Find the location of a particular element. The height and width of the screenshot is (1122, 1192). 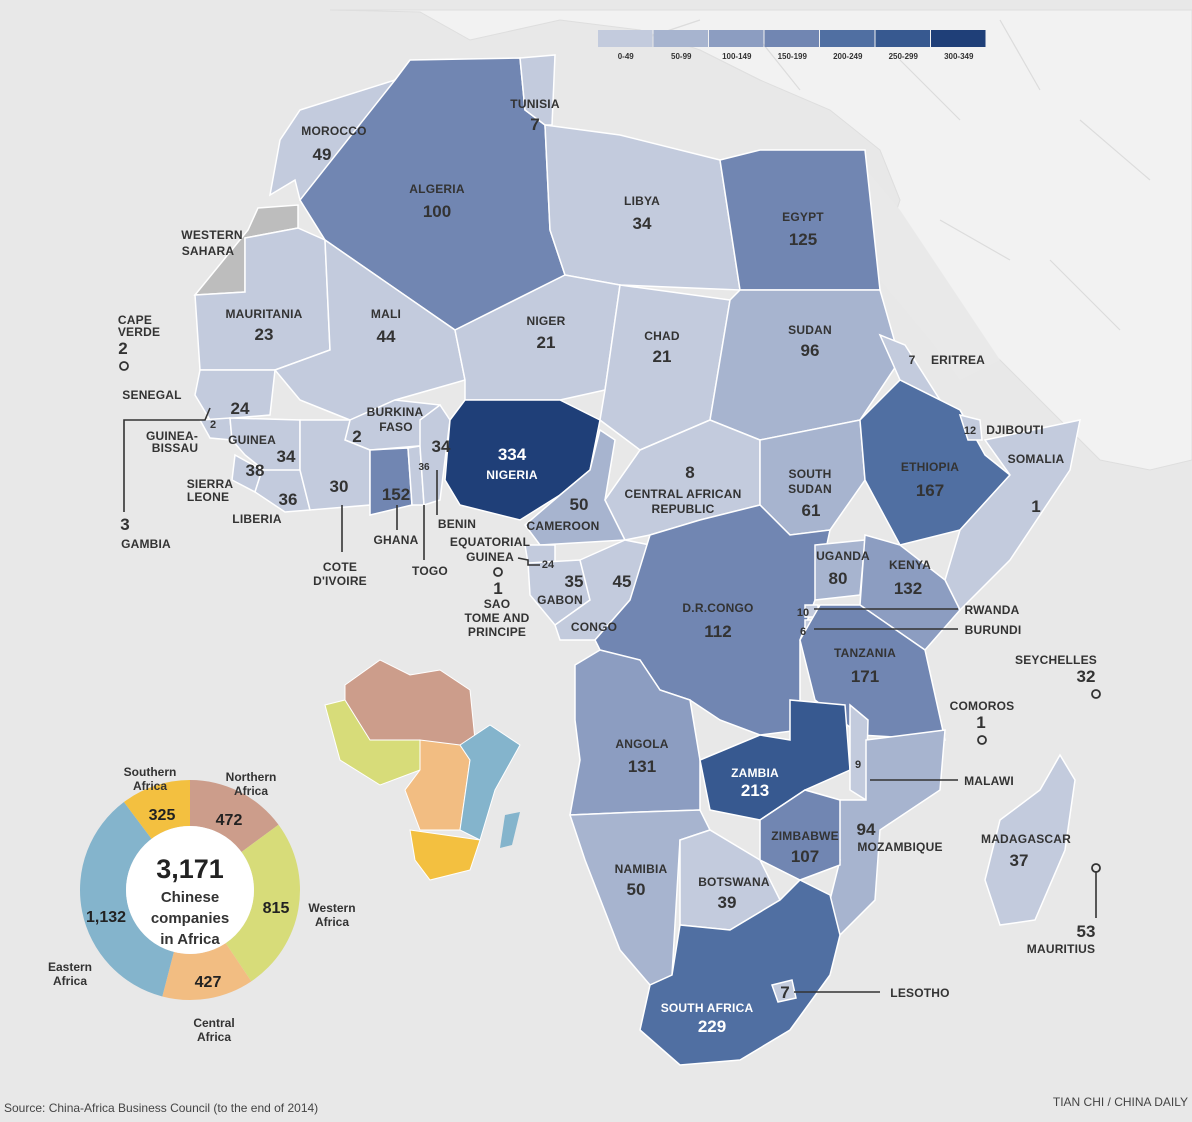

label-ethiopia-name: ETHIOPIA is located at coordinates (930, 467).